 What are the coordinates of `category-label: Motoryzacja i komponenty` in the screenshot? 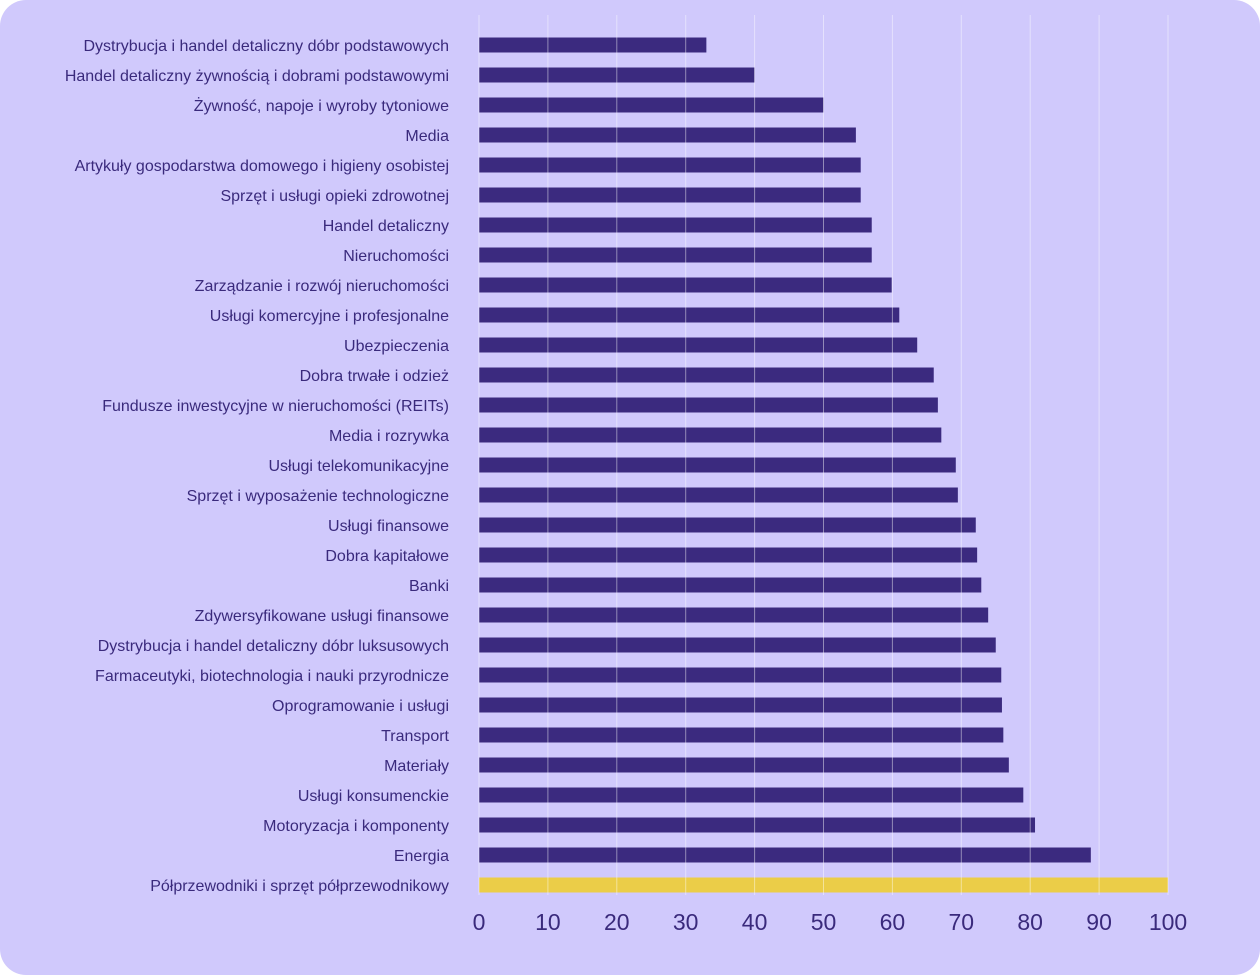 It's located at (356, 826).